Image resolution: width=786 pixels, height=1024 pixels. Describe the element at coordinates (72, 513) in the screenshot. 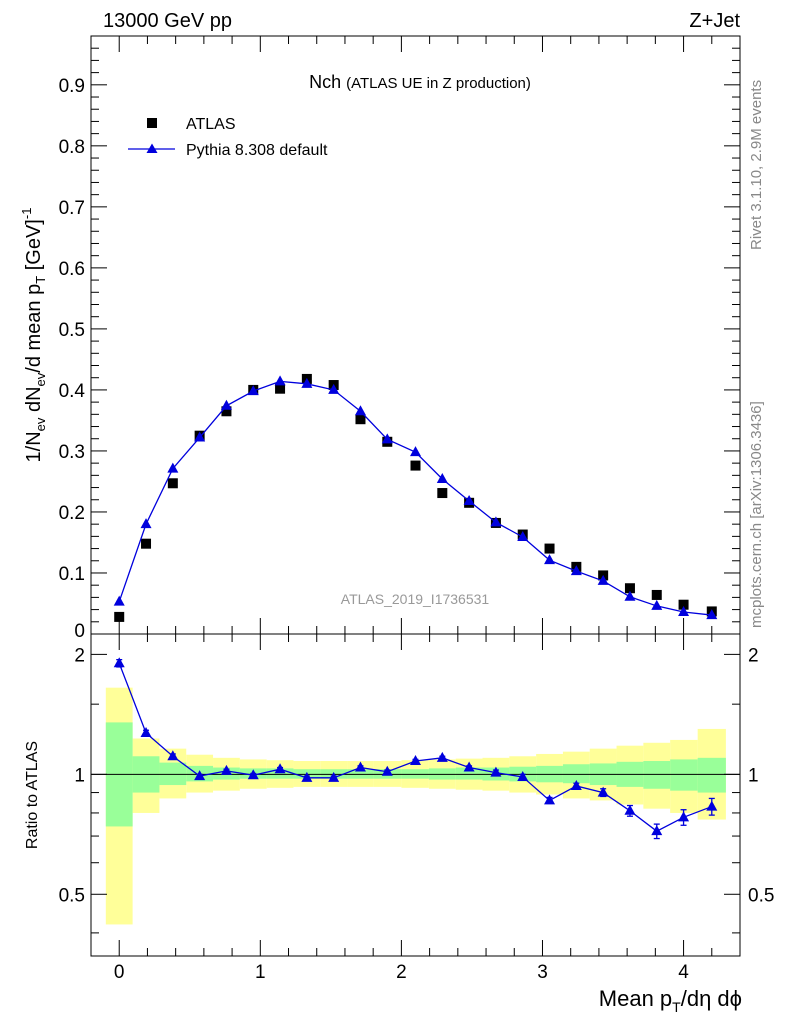

I see `y-tick-label: 0.2` at that location.